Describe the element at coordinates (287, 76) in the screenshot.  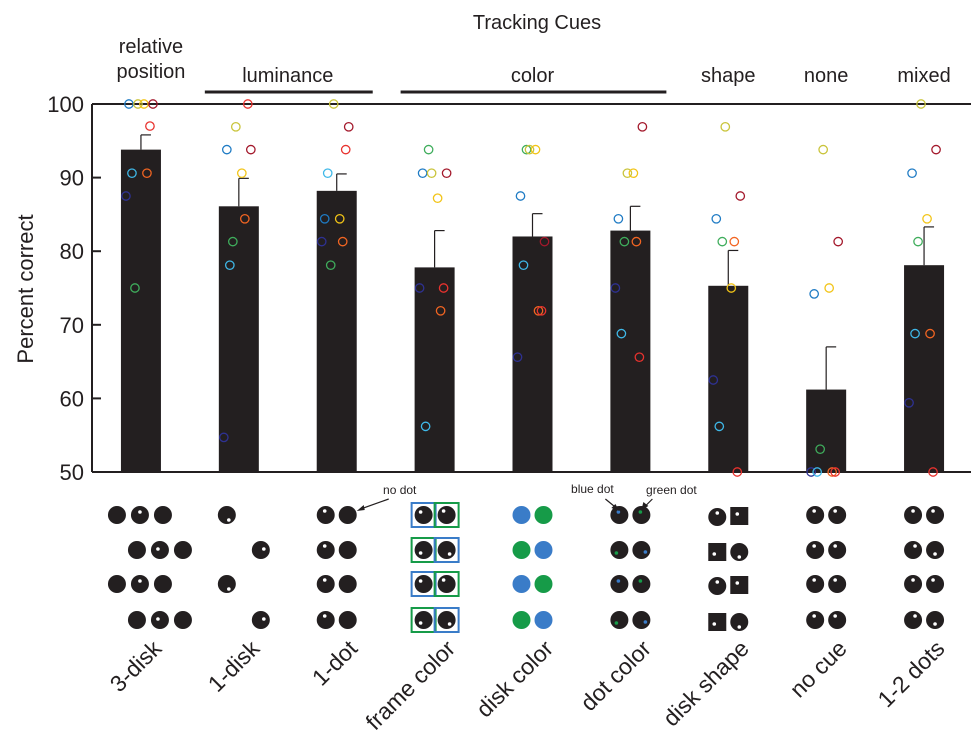
I see `group-label: luminance` at that location.